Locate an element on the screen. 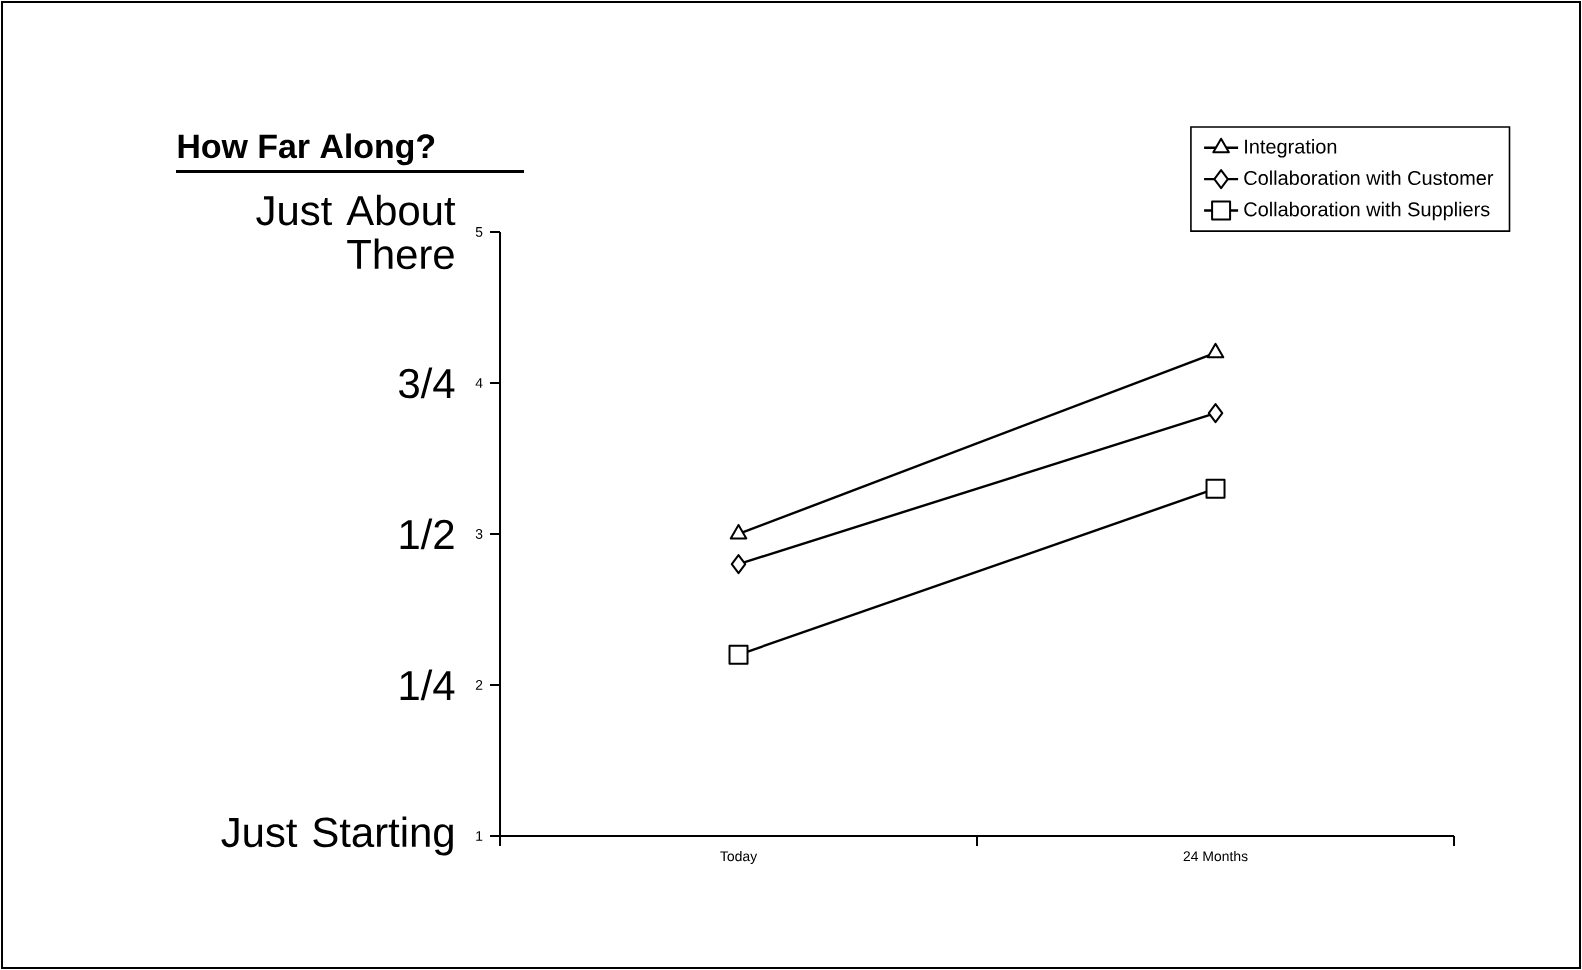  text: 3/4 is located at coordinates (427, 383).